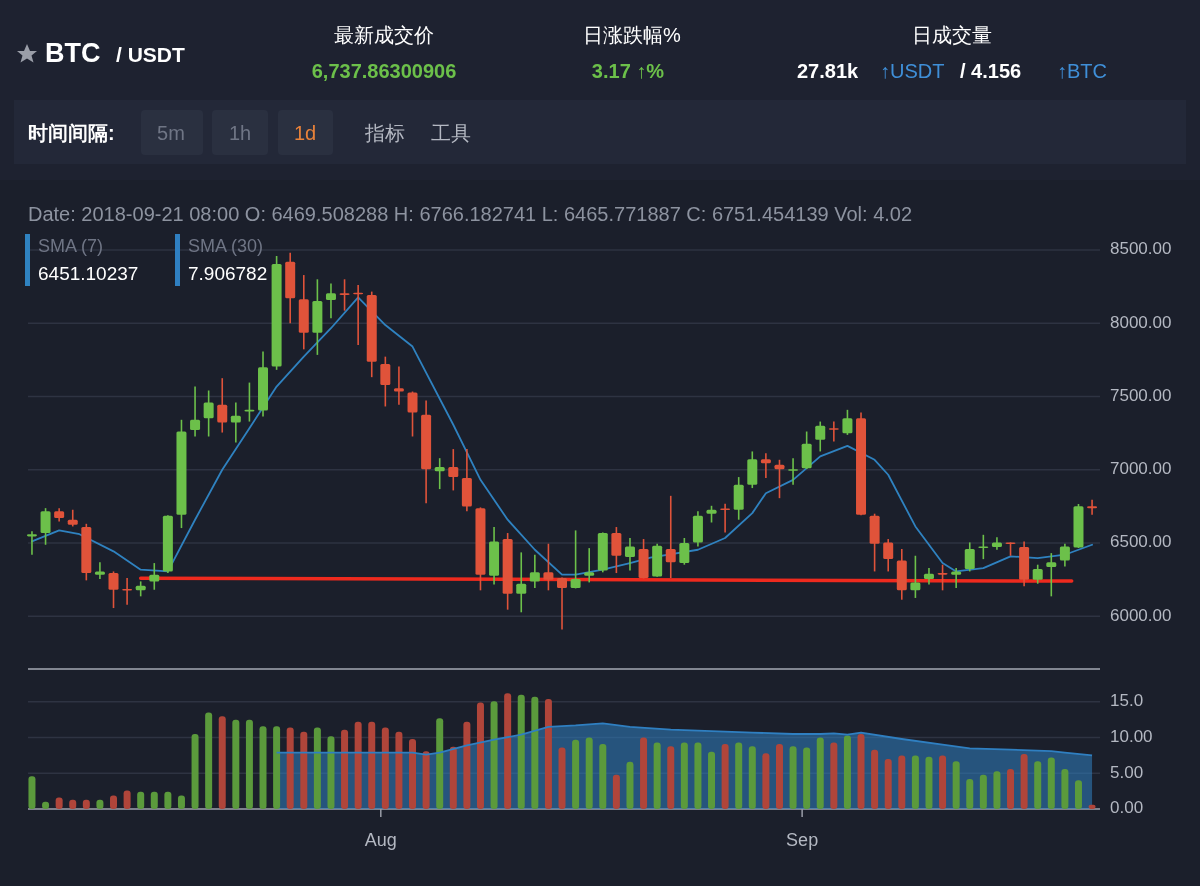 This screenshot has height=886, width=1200. I want to click on text: Date: 2018-09-21 08:00 O: 6469.508288 H: 6766.182741 L: 6465.771887 C: 6751.454139 Vol: 4.02, so click(470, 214).